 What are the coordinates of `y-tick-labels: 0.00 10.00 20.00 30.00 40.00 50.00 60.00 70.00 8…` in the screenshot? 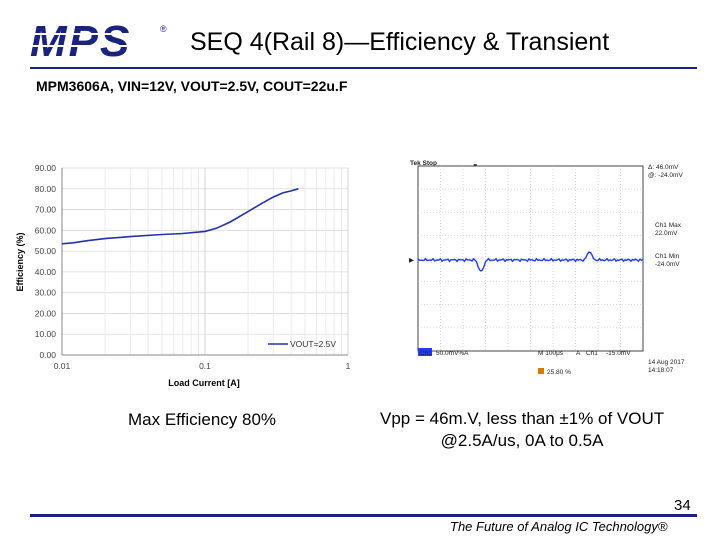 It's located at (46, 261).